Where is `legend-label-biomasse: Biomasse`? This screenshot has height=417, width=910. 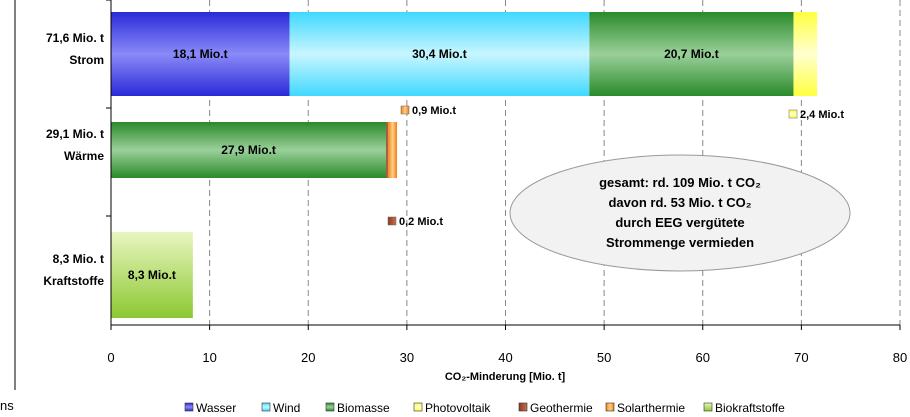 legend-label-biomasse: Biomasse is located at coordinates (363, 408).